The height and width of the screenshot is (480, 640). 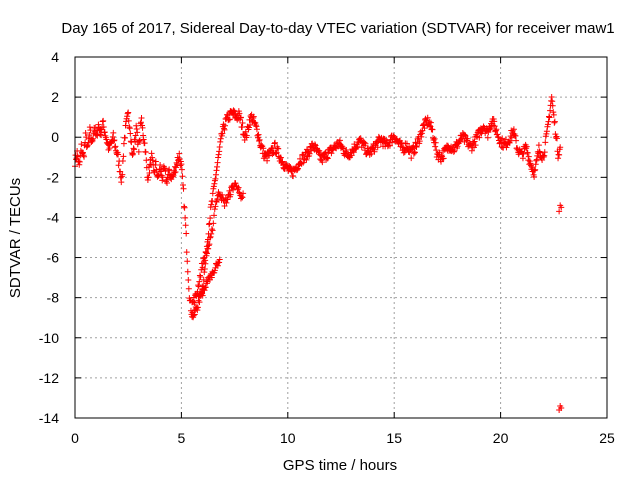 What do you see at coordinates (55, 97) in the screenshot?
I see `y-tick-label: 2` at bounding box center [55, 97].